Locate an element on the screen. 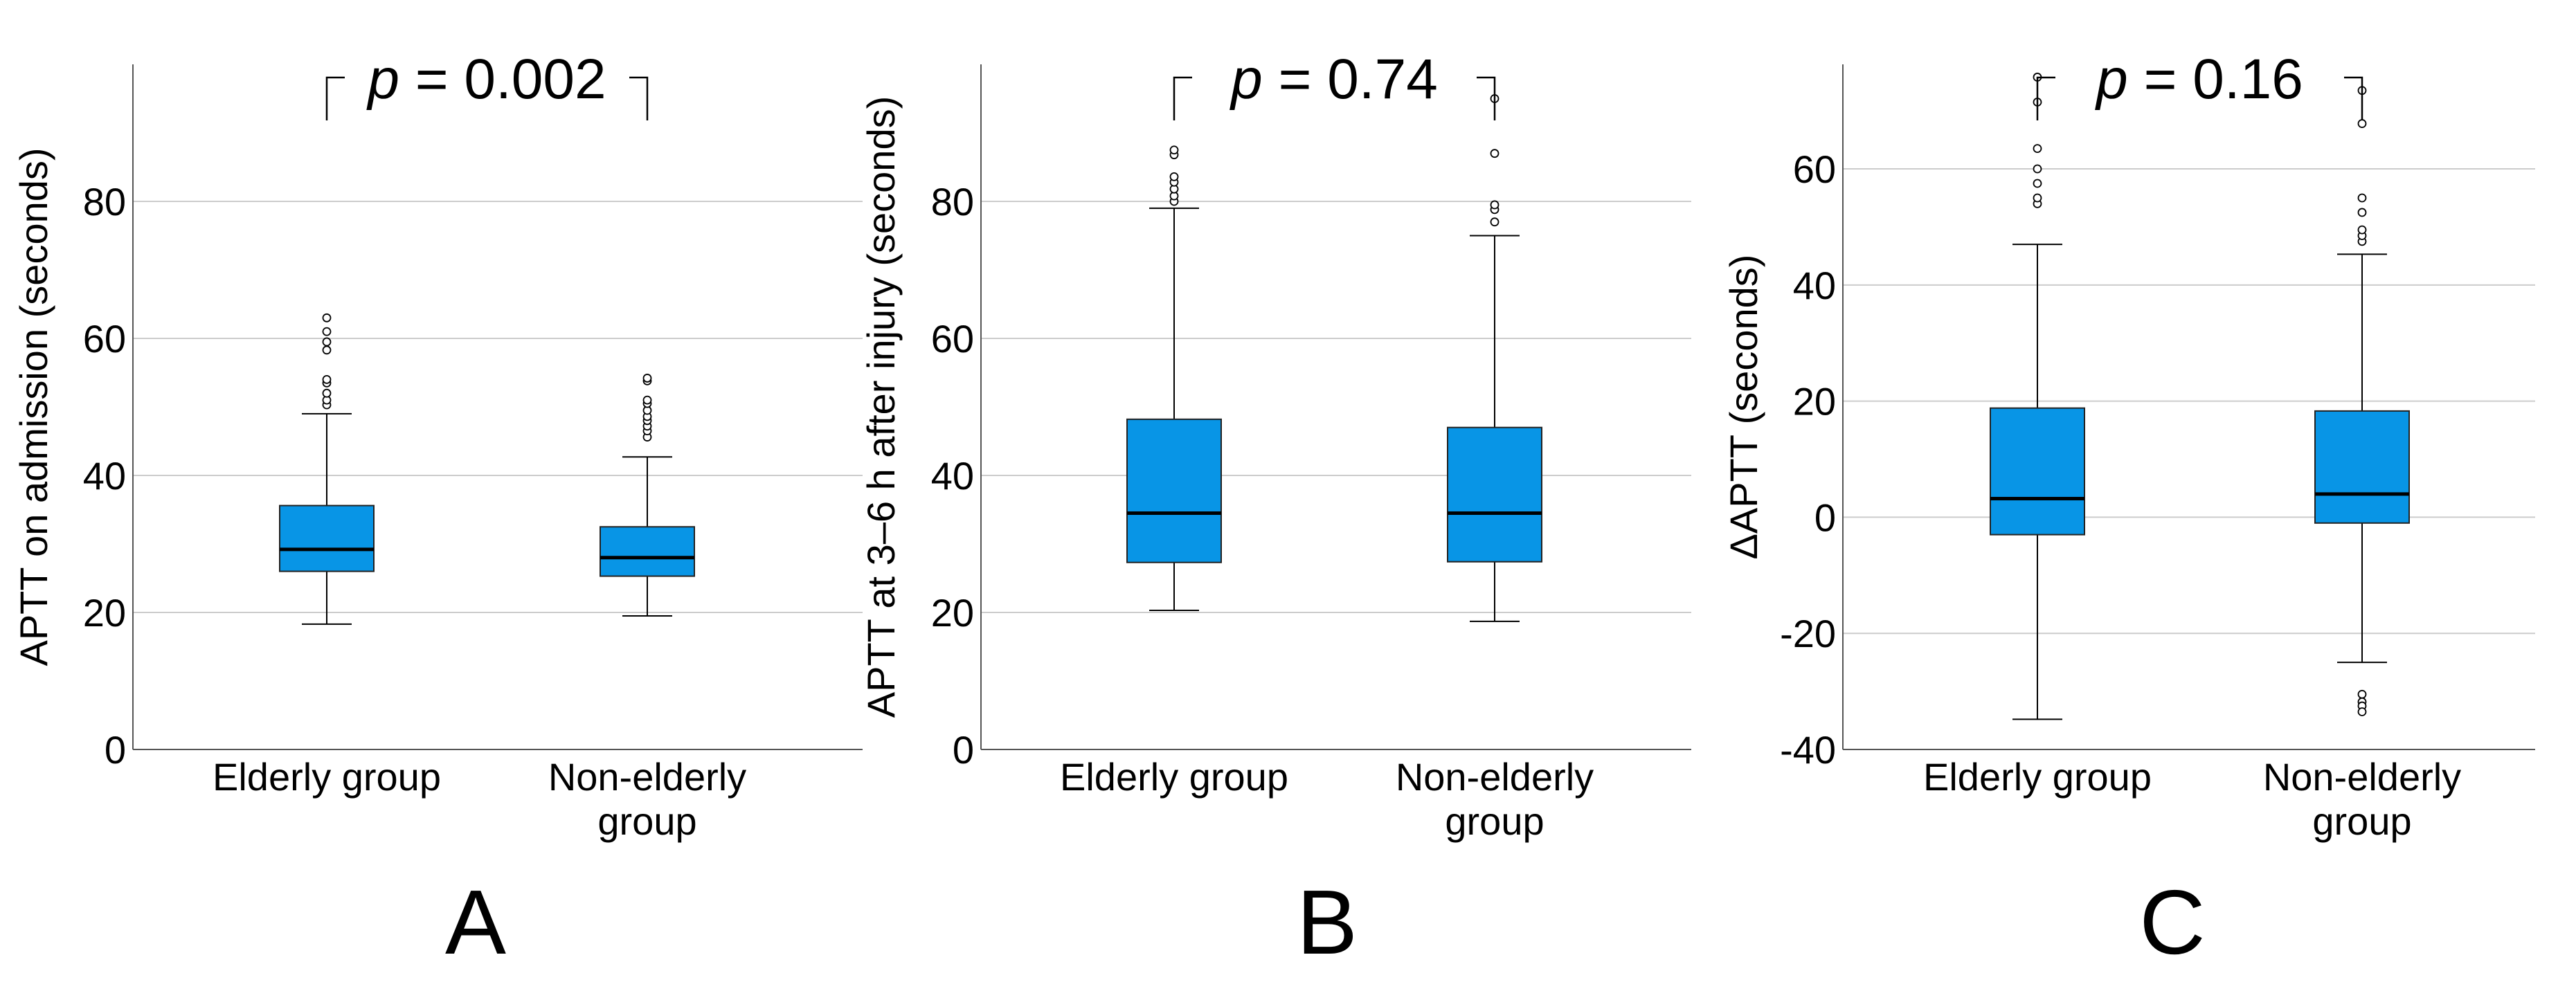 The height and width of the screenshot is (982, 2576). p-value-text: = 0.002 is located at coordinates (502, 79).